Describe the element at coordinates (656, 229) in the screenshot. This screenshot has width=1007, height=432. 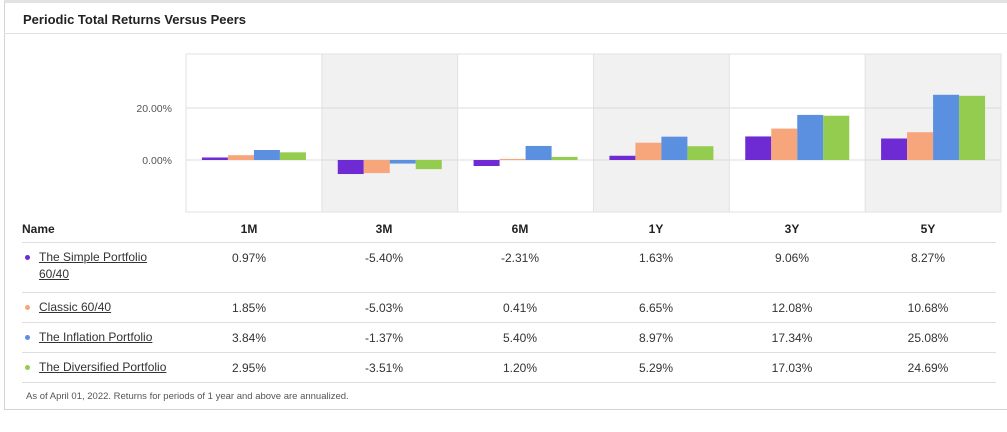
I see `column-header-1y: 1Y` at that location.